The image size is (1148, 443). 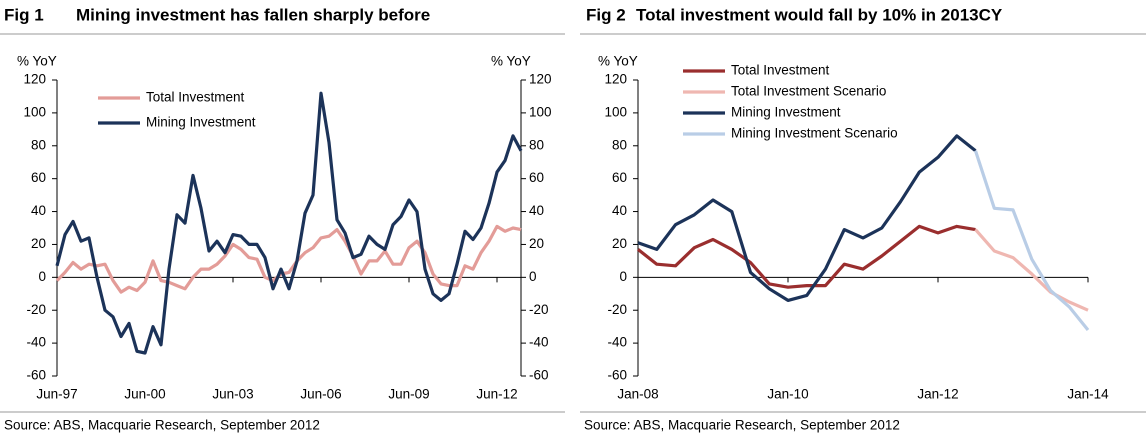 What do you see at coordinates (533, 276) in the screenshot?
I see `y2-tick-label: 0` at bounding box center [533, 276].